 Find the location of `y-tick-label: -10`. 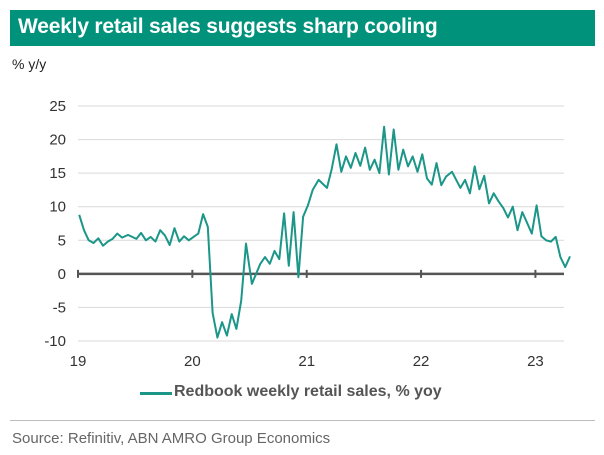

y-tick-label: -10 is located at coordinates (55, 341).